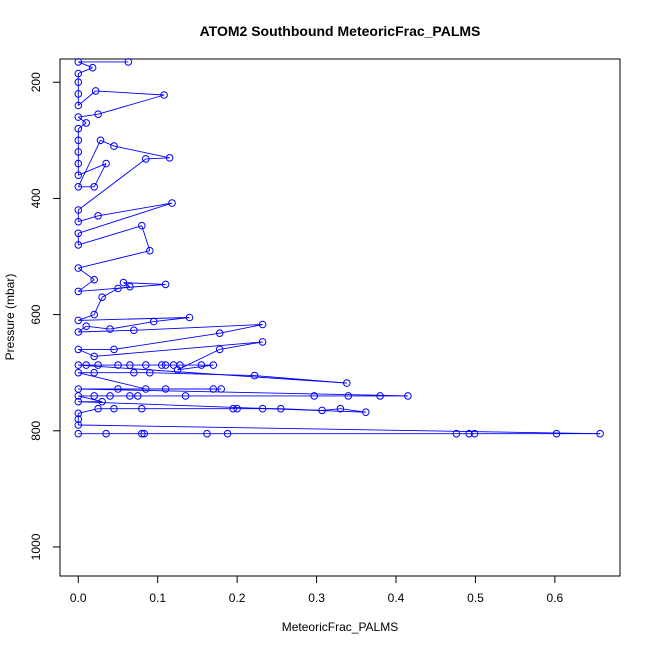 This screenshot has height=650, width=650. Describe the element at coordinates (36, 546) in the screenshot. I see `y-tick-label: 1000` at that location.